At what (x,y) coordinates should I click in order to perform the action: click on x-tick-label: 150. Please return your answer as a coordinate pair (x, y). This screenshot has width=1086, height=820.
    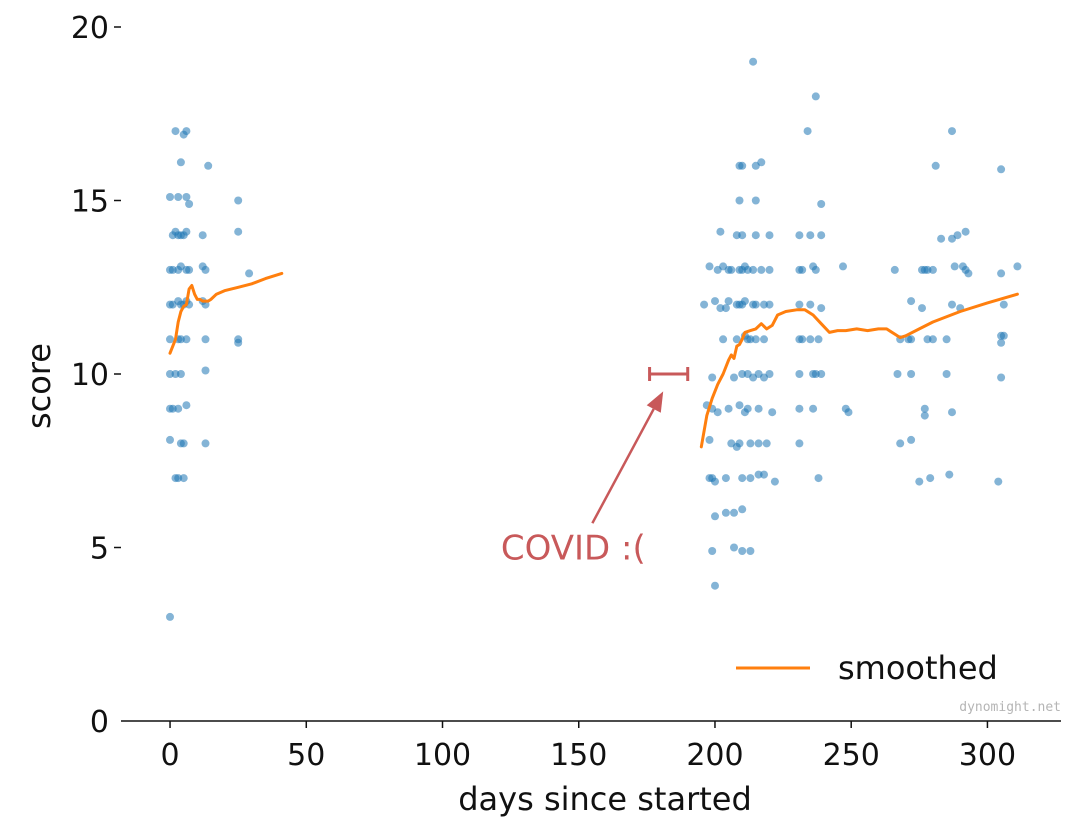
    Looking at the image, I should click on (578, 755).